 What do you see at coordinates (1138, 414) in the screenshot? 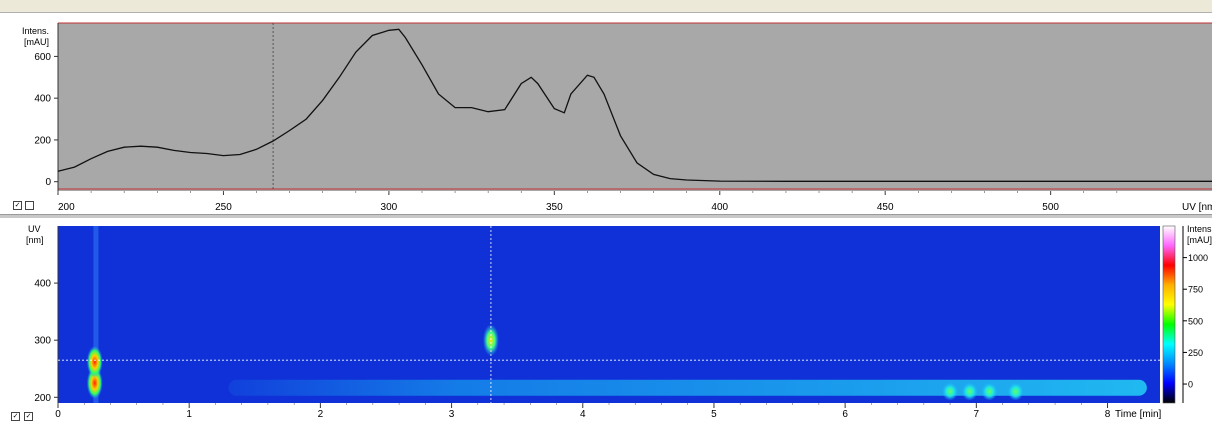
I see `heatmap-x-axis-label: Time [min]` at bounding box center [1138, 414].